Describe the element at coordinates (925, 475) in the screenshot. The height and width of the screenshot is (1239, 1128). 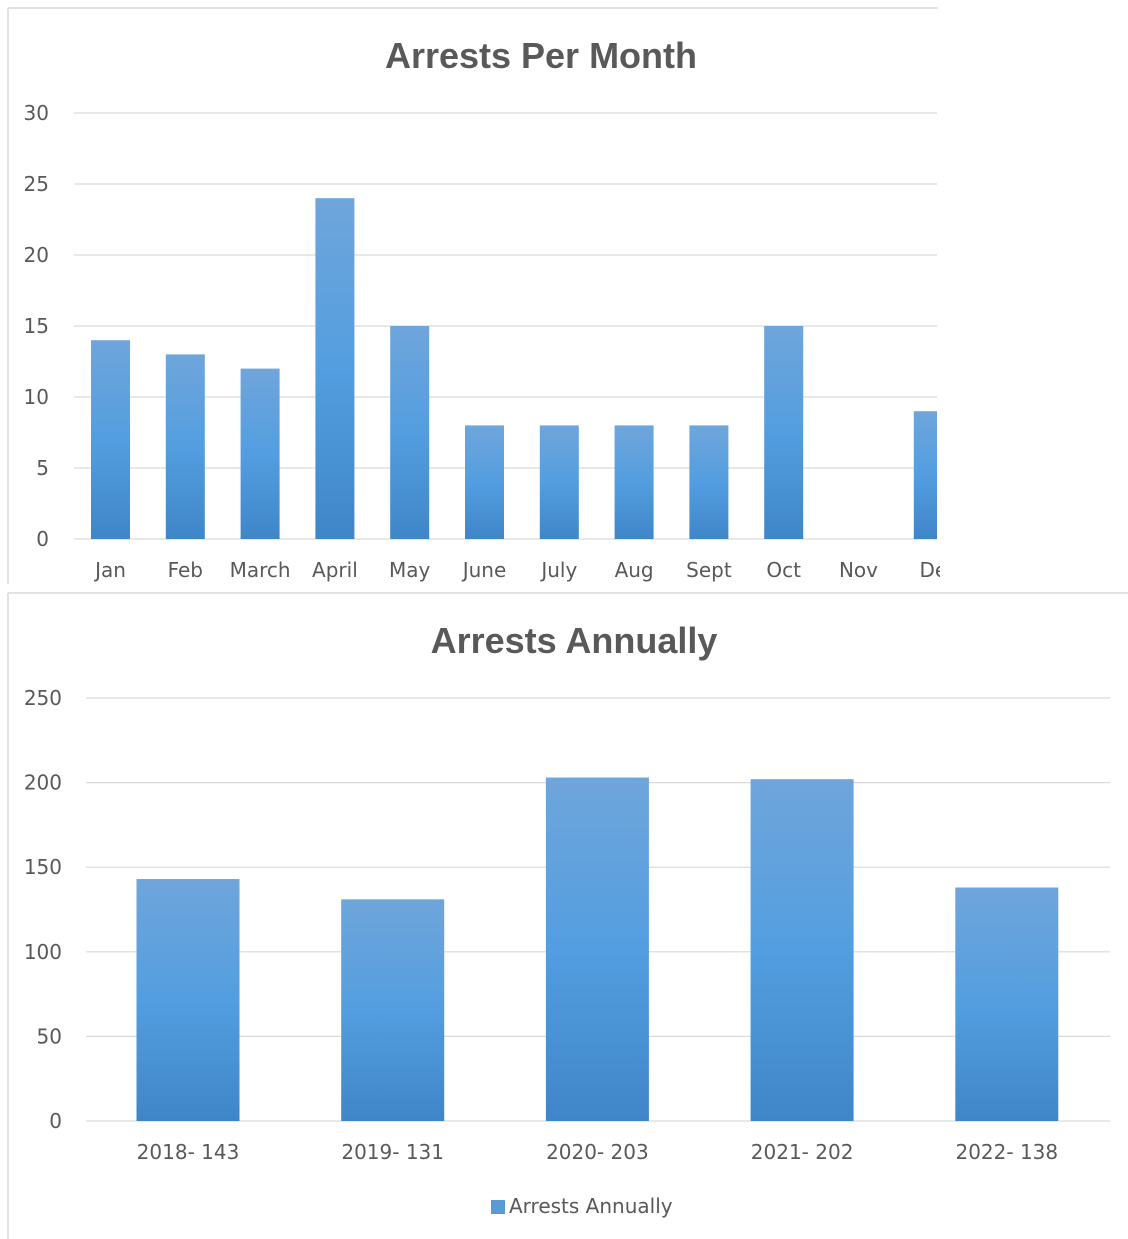
I see `bar-de` at that location.